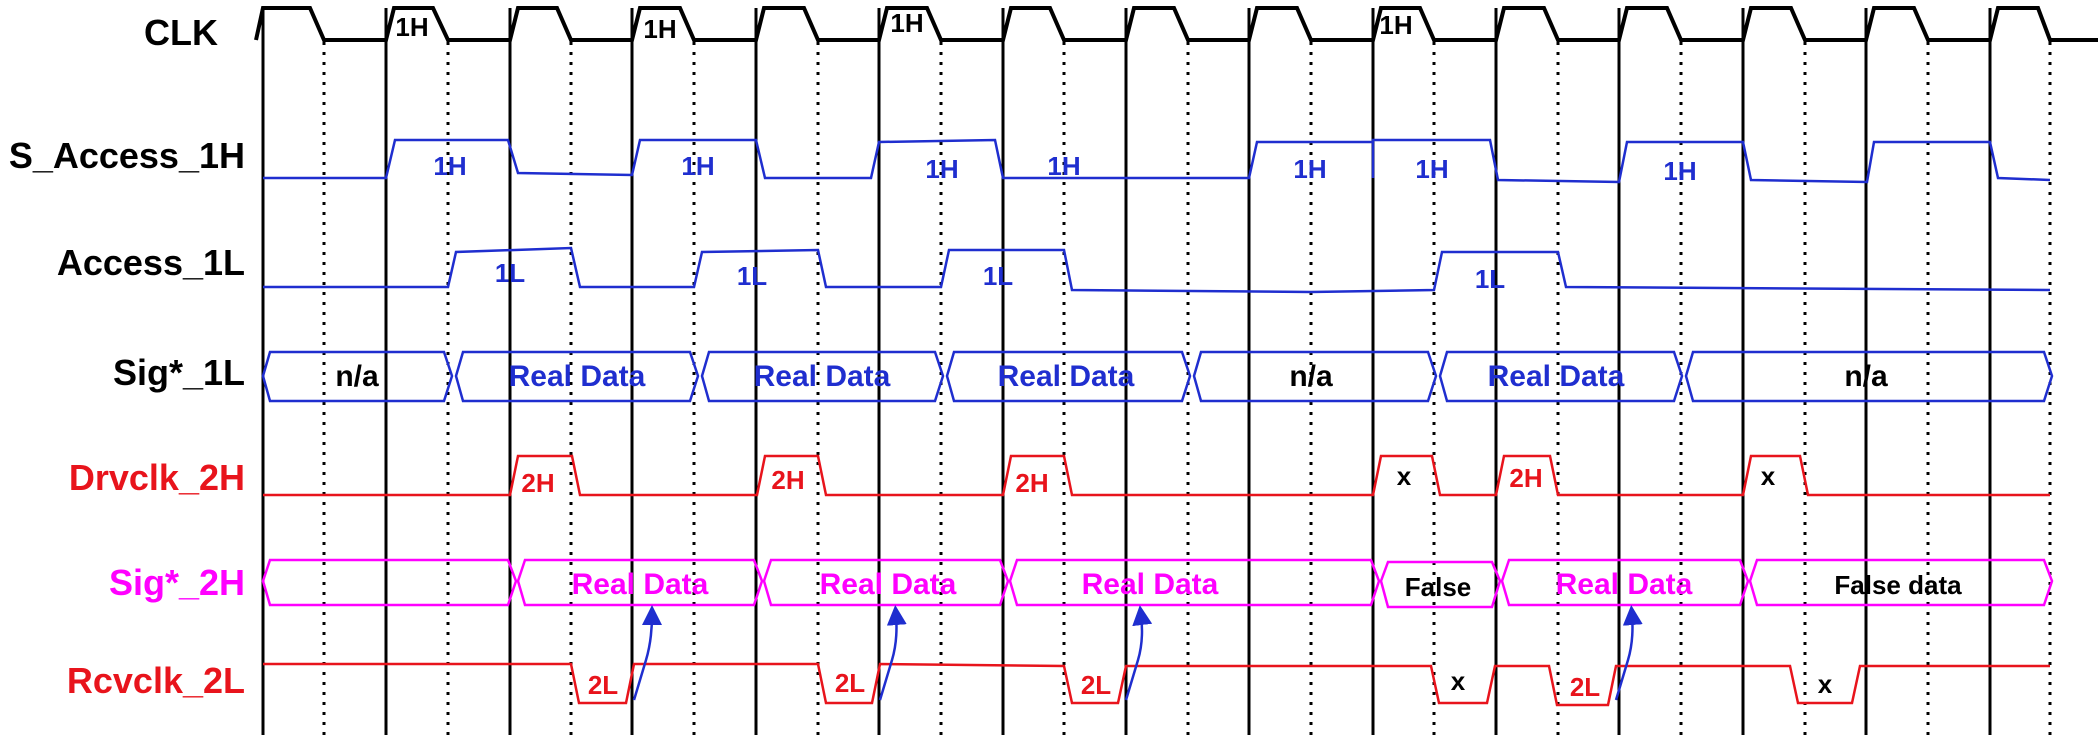 This screenshot has width=2100, height=739. Describe the element at coordinates (181, 32) in the screenshot. I see `signal-label-clk: CLK` at that location.